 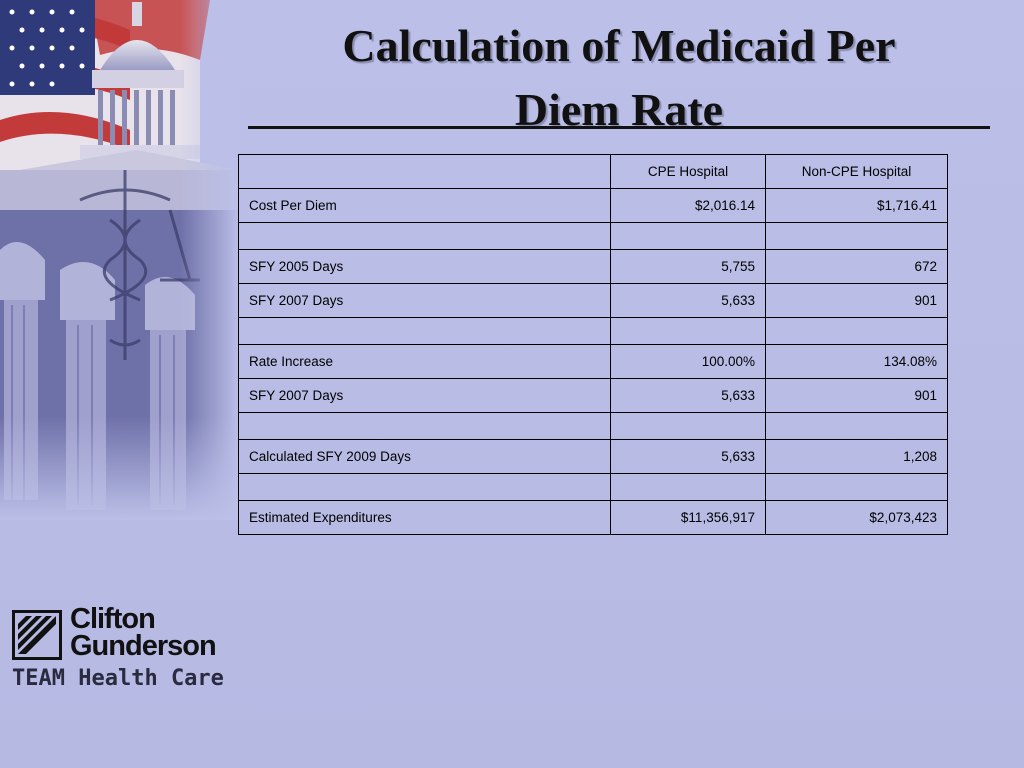 I want to click on non-cpe-value: $2,073,423, so click(x=856, y=517).